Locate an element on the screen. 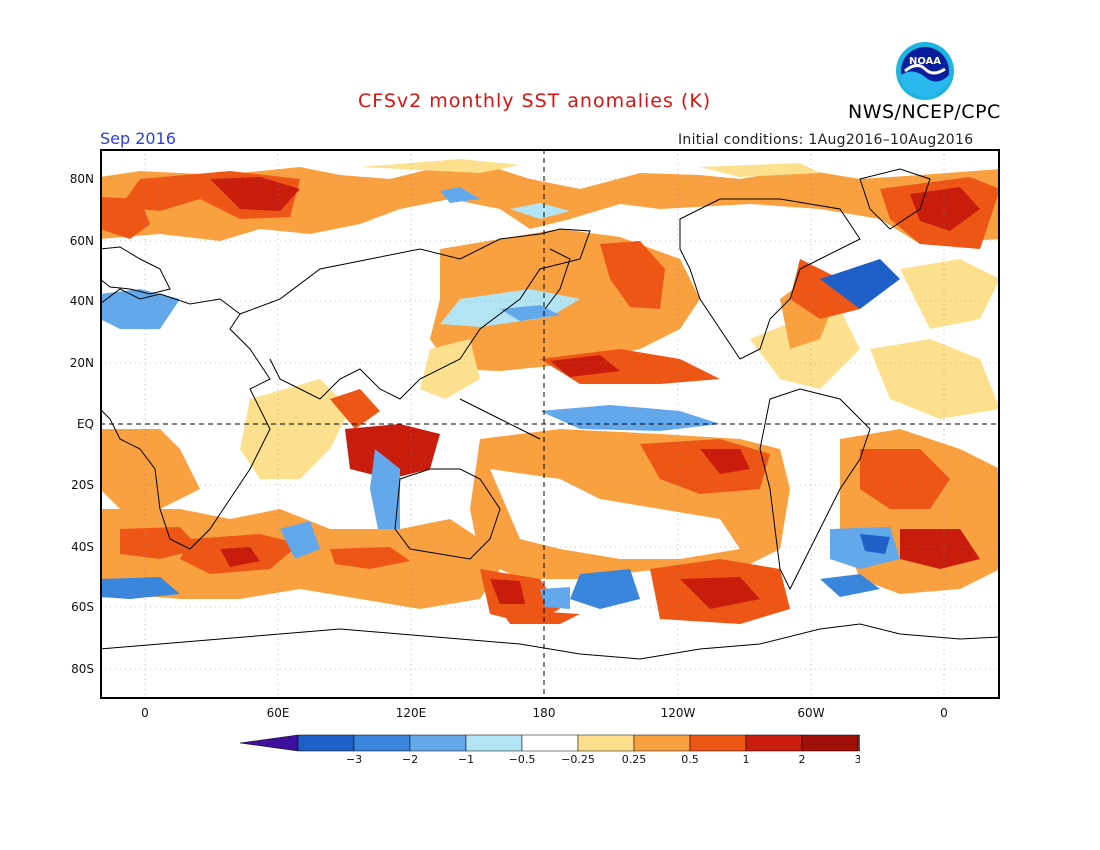 This screenshot has height=850, width=1100. colorbar-arrow-low is located at coordinates (269, 743).